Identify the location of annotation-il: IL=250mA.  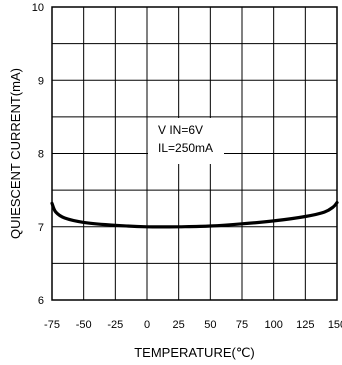
(185, 148).